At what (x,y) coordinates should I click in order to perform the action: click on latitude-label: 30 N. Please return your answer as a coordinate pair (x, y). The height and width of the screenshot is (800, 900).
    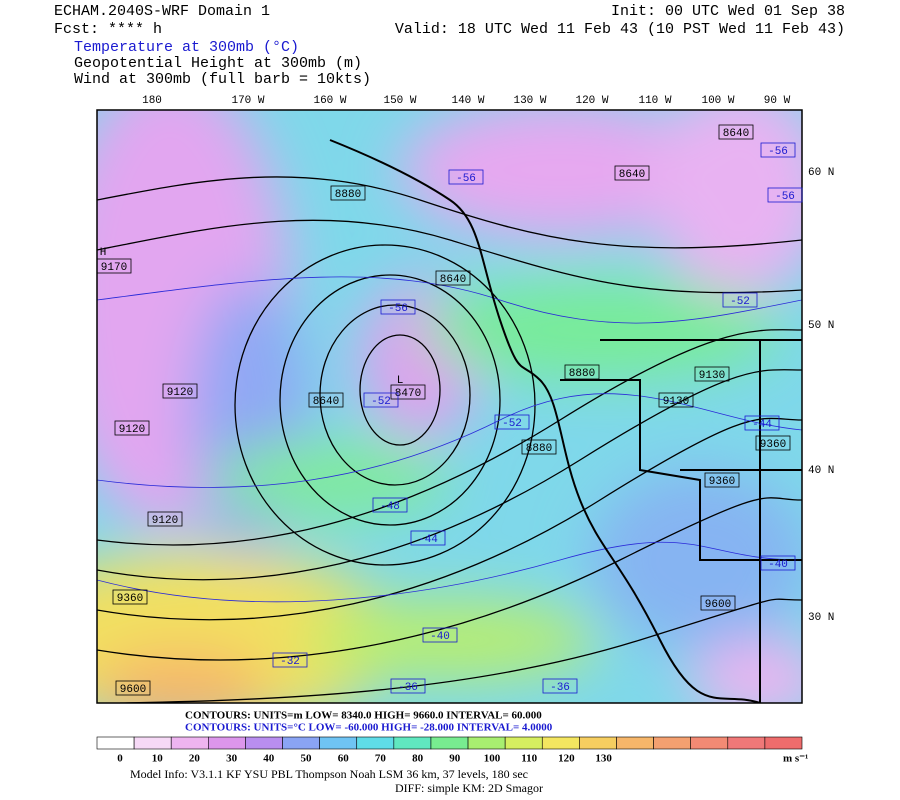
    Looking at the image, I should click on (821, 618).